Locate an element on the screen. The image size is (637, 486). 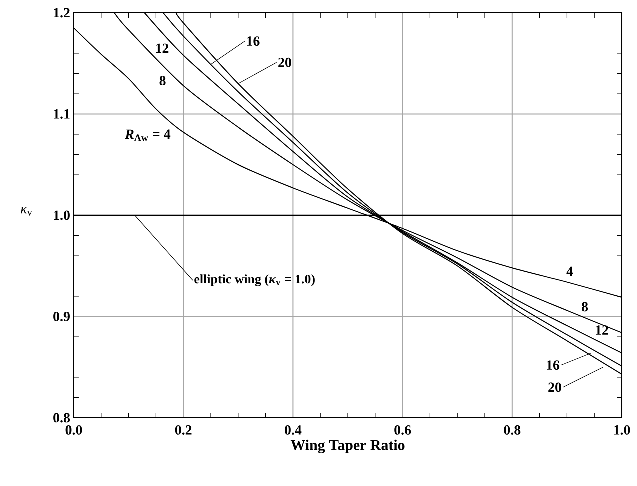
y-tick-label: 1.1 is located at coordinates (62, 114).